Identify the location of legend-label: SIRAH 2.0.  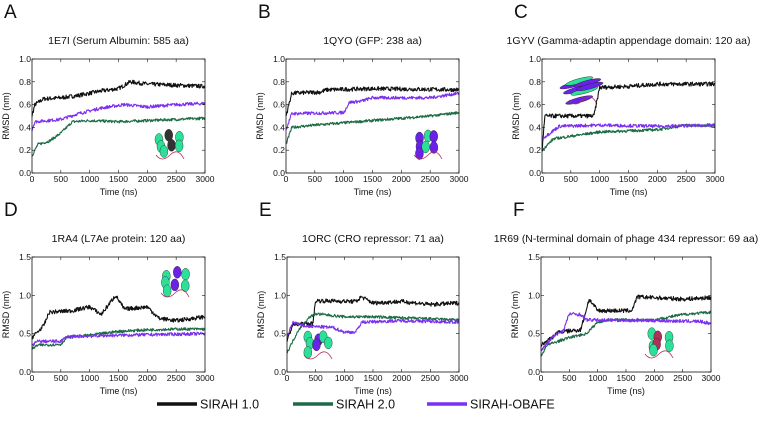
(365, 405).